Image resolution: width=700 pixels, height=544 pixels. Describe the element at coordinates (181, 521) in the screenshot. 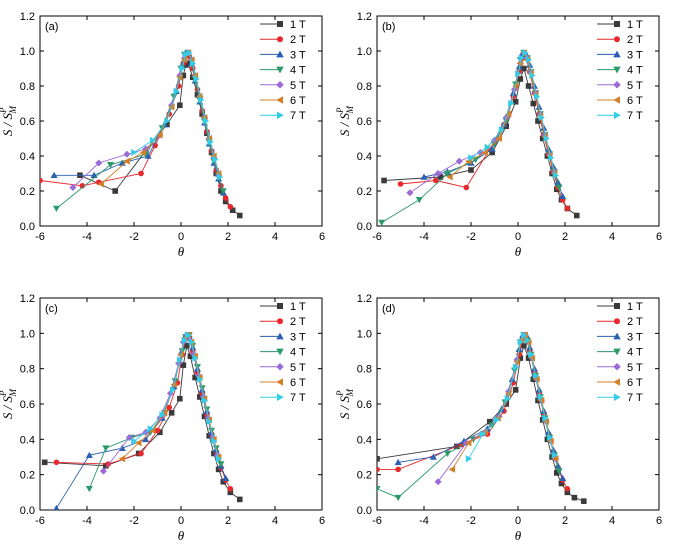

I see `x-tick-label: 0` at that location.